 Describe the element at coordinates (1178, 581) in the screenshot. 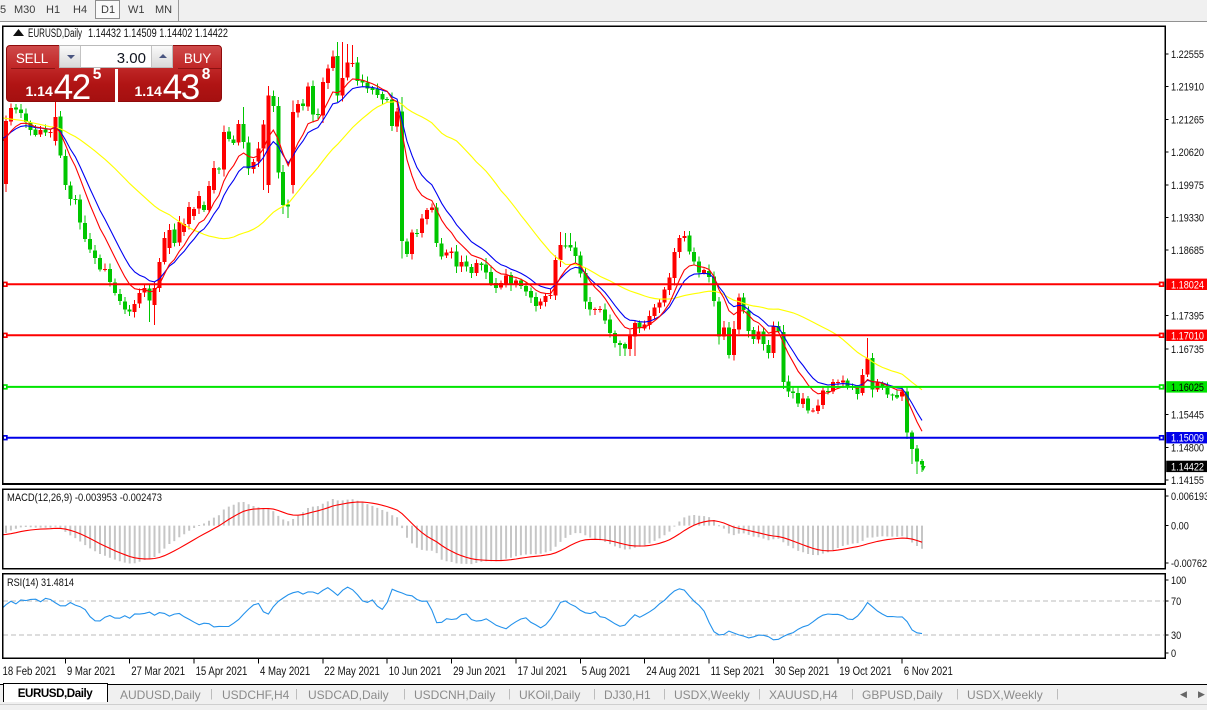

I see `svg-text: 100` at that location.